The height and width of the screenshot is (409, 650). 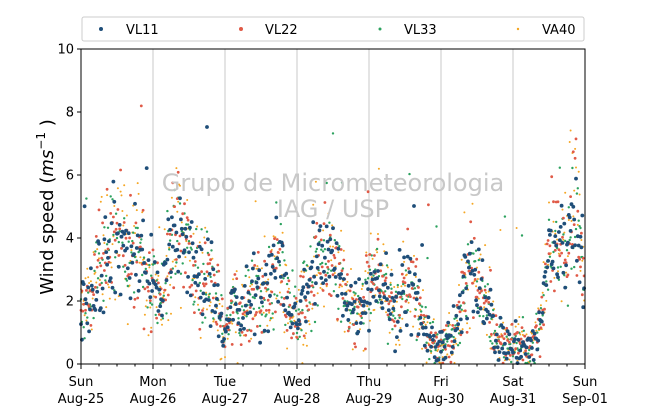 I want to click on x-tick-label-date: Aug-26, so click(x=153, y=399).